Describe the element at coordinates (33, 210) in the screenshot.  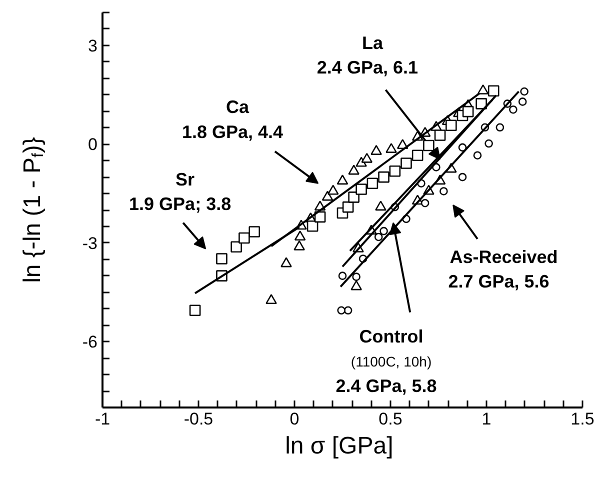
I see `y-axis-title: ln {-ln (1 - Pf)}` at that location.